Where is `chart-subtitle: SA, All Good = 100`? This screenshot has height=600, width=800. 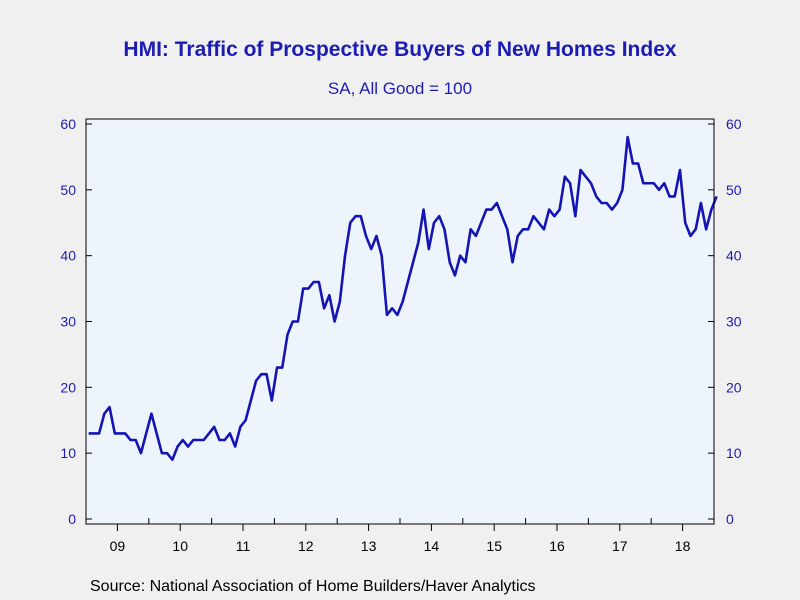
chart-subtitle: SA, All Good = 100 is located at coordinates (400, 88).